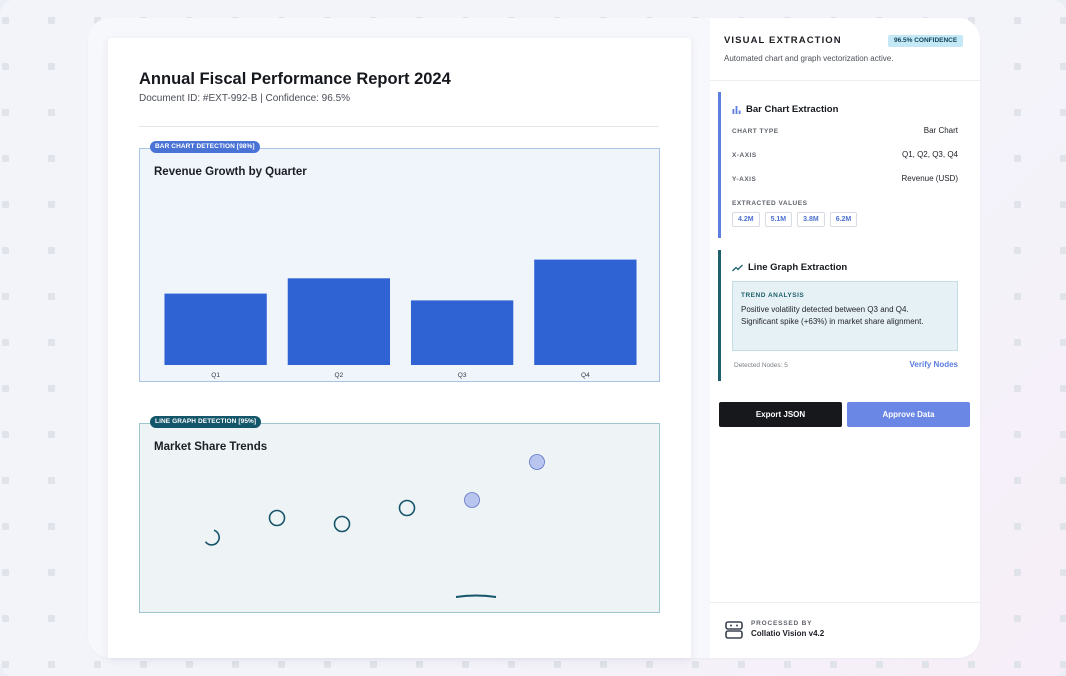 The height and width of the screenshot is (676, 1066). I want to click on line-card-title: Line Graph Extraction, so click(789, 267).